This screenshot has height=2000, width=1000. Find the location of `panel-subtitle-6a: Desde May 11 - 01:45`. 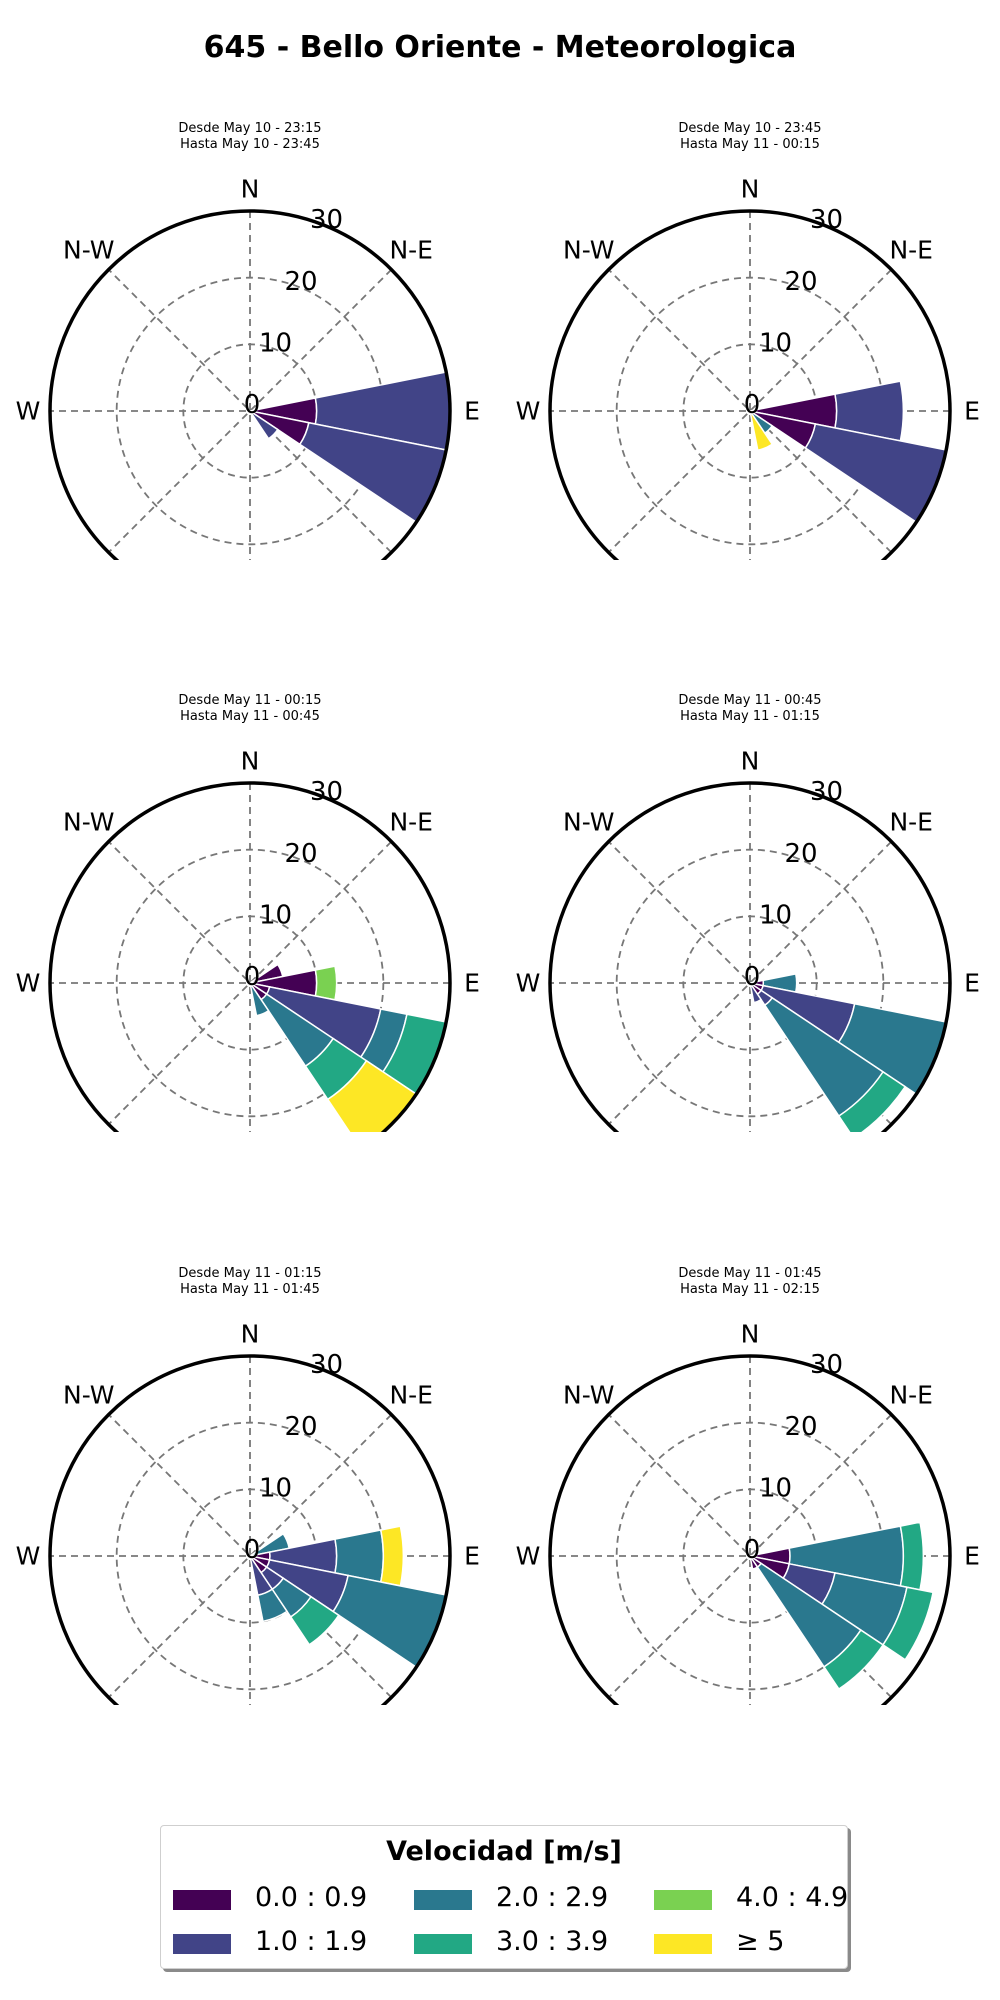

panel-subtitle-6a: Desde May 11 - 01:45 is located at coordinates (750, 1273).